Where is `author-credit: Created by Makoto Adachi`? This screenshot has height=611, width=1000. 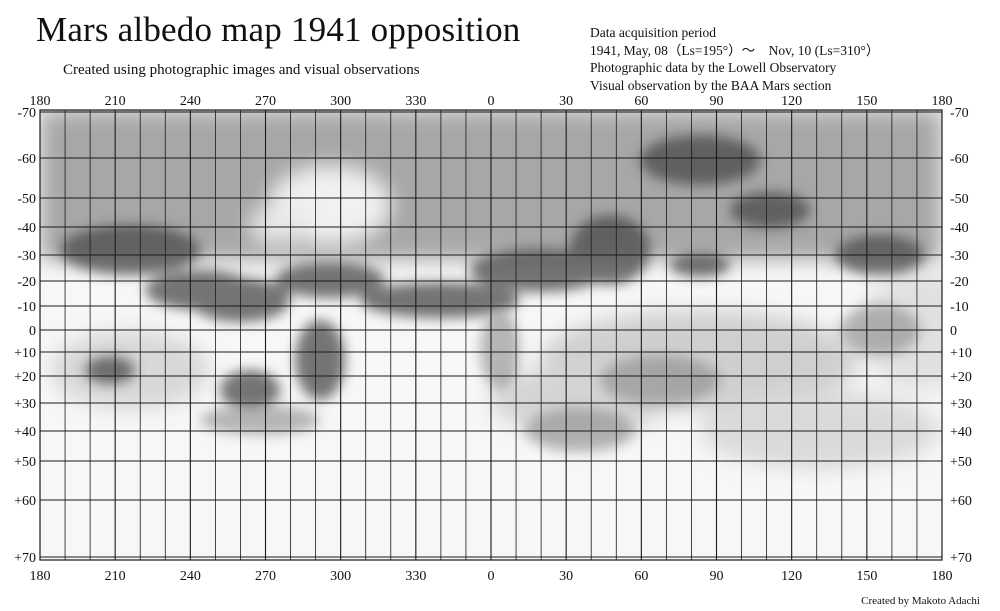
author-credit: Created by Makoto Adachi is located at coordinates (920, 601).